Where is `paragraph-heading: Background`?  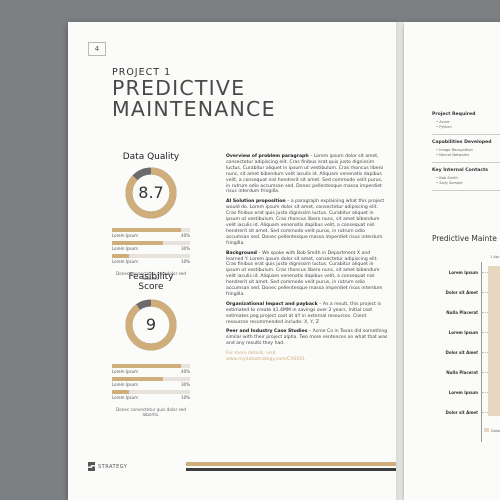
paragraph-heading: Background is located at coordinates (241, 253).